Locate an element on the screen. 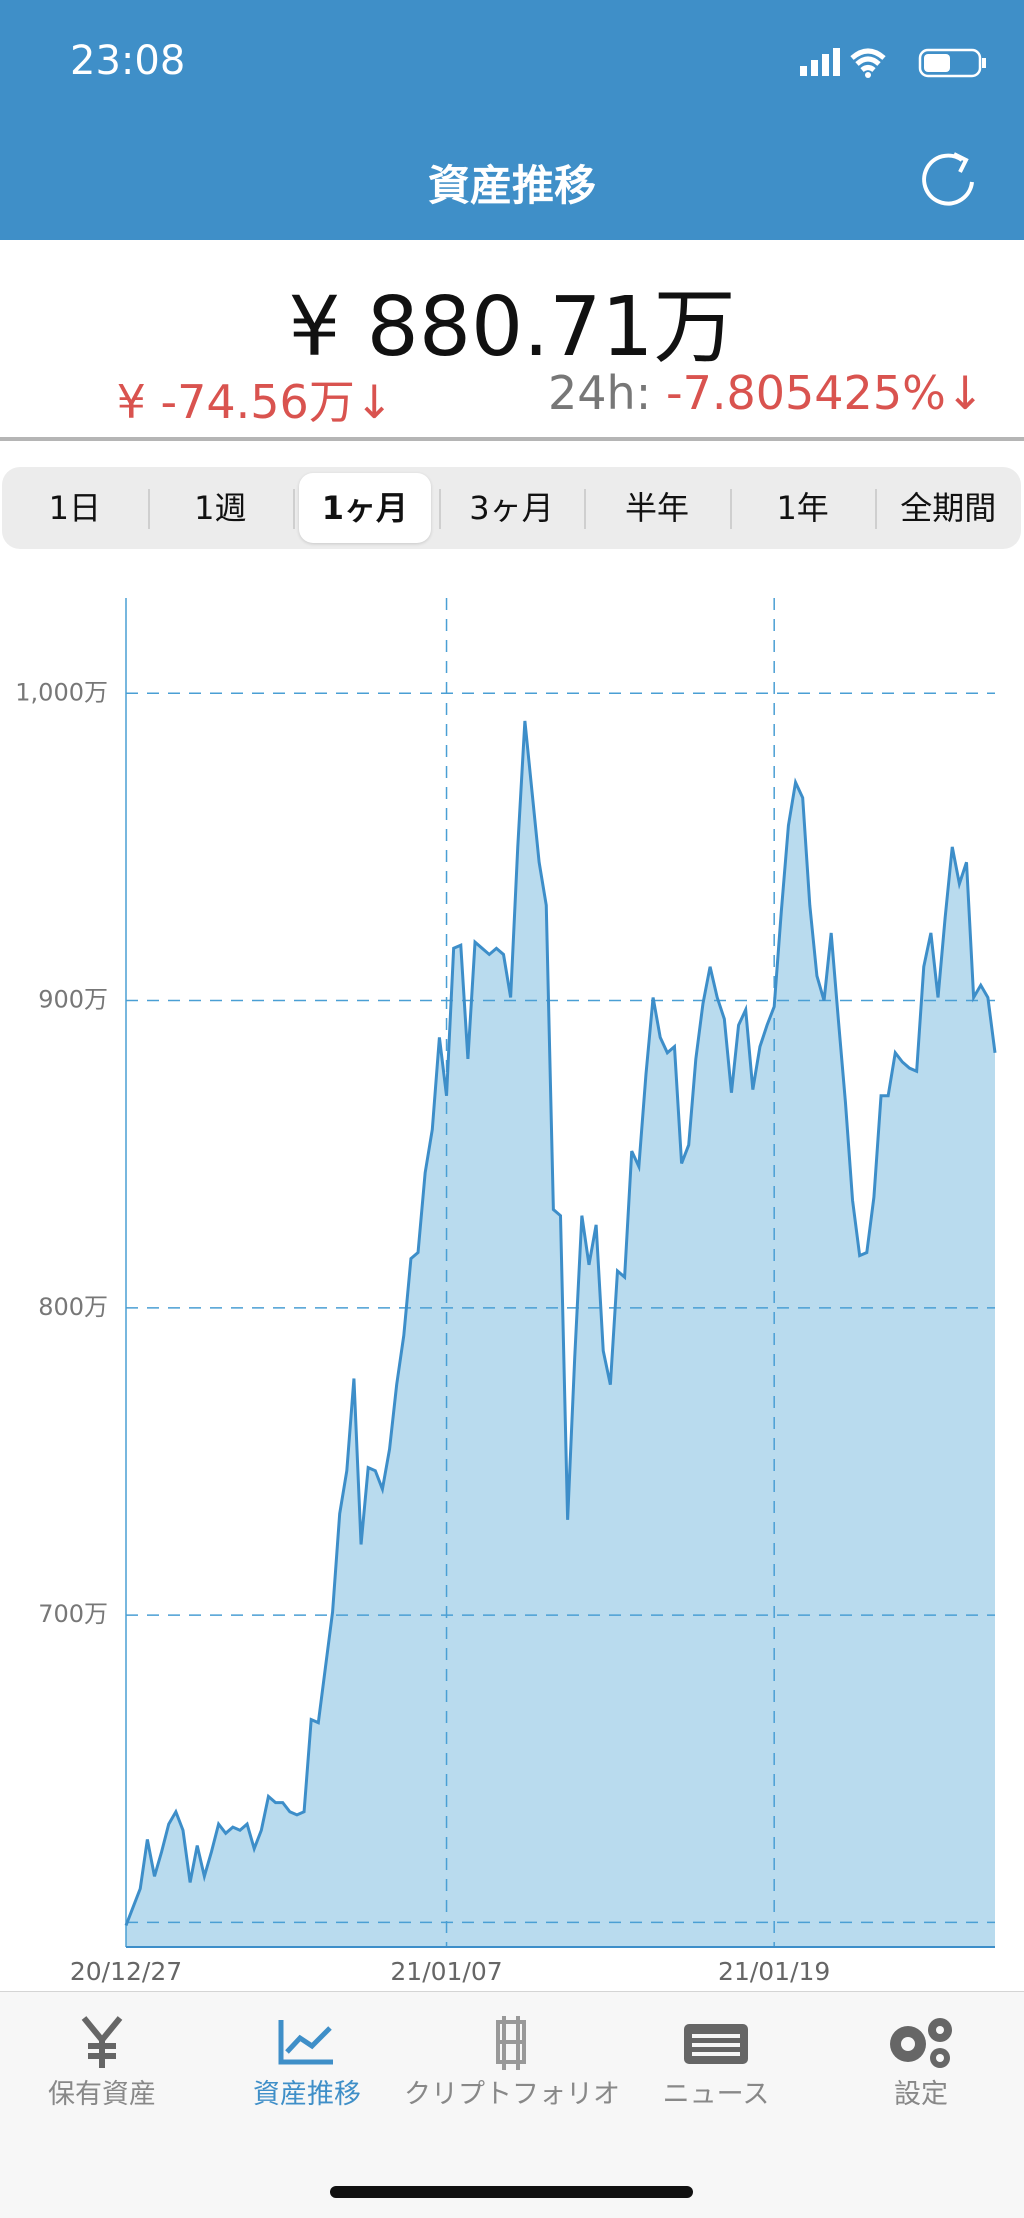 The image size is (1024, 2218). period-option: 3ヶ月 is located at coordinates (511, 508).